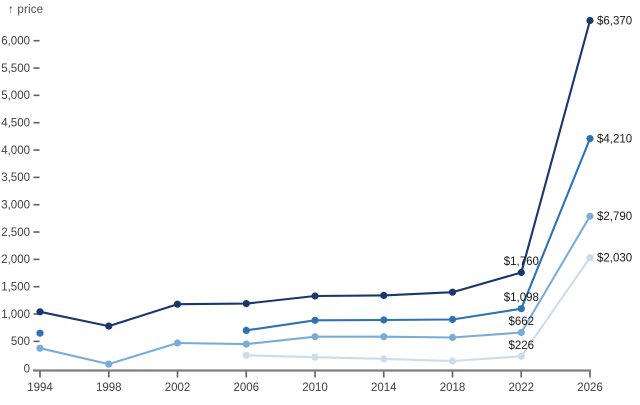 The image size is (640, 405). Describe the element at coordinates (521, 262) in the screenshot. I see `value-label-series-darkest-blue: $1,760` at that location.